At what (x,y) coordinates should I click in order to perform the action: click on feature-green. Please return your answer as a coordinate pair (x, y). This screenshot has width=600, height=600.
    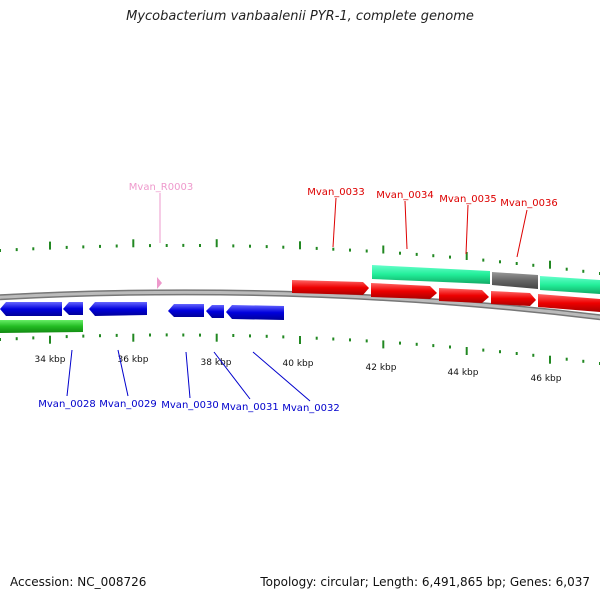
    Looking at the image, I should click on (41, 326).